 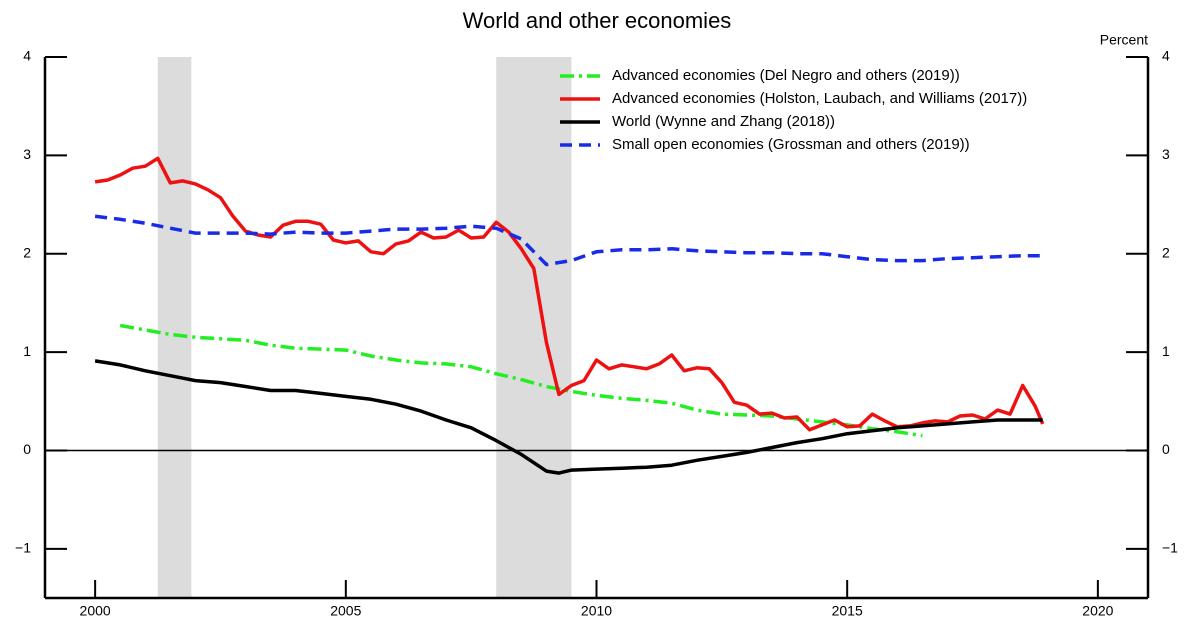 What do you see at coordinates (1166, 56) in the screenshot?
I see `y2-tick-label: 4` at bounding box center [1166, 56].